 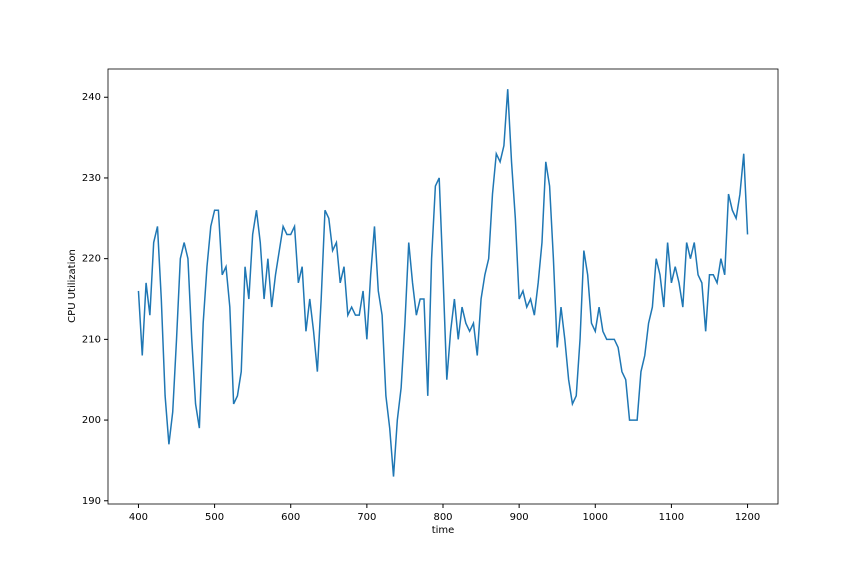 What do you see at coordinates (519, 517) in the screenshot?
I see `x-tick-label: 900` at bounding box center [519, 517].